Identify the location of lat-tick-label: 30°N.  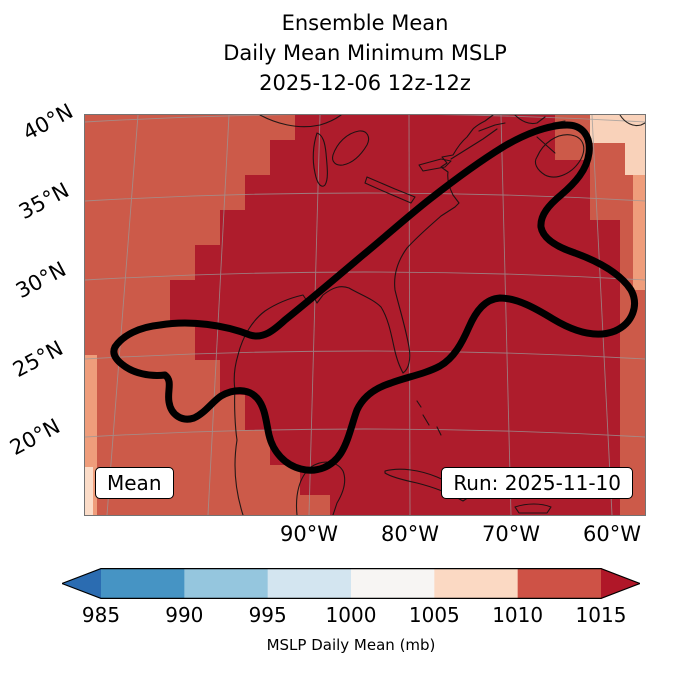
(41, 280).